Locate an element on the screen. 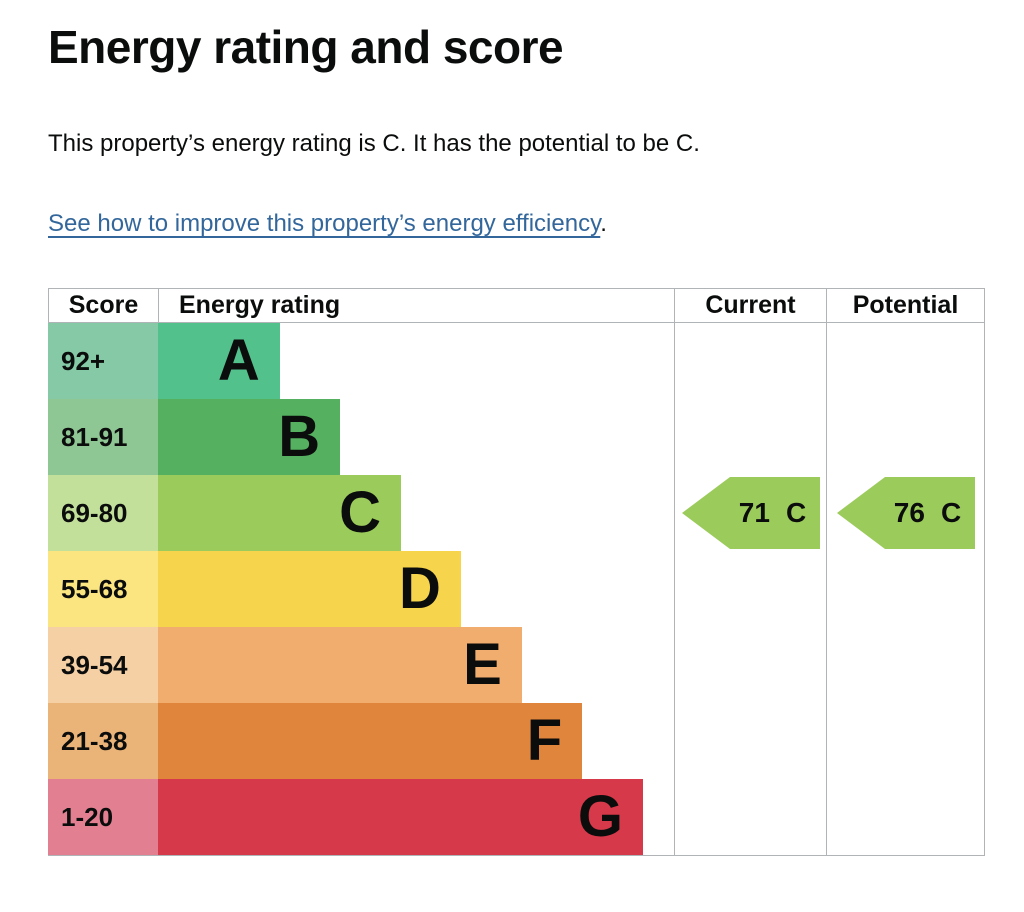 The image size is (1024, 912). score-range-f: 21-38 is located at coordinates (103, 741).